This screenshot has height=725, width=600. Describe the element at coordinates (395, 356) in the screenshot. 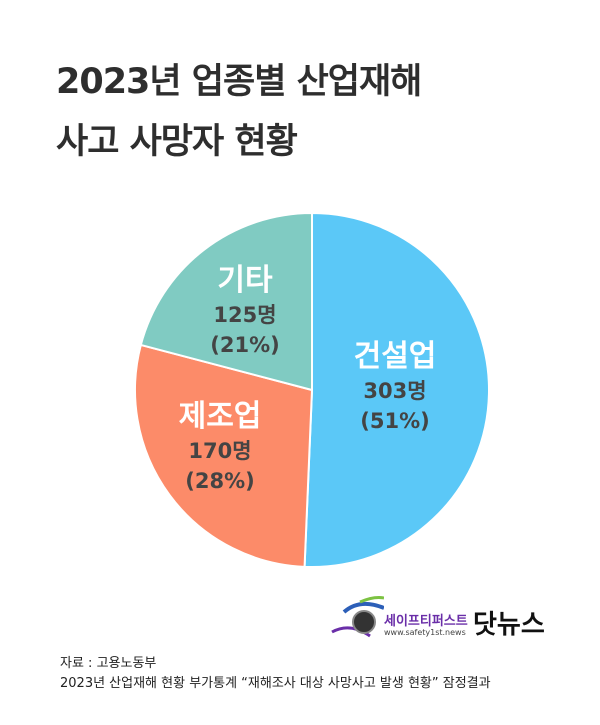

I see `category-label: 건설업` at that location.